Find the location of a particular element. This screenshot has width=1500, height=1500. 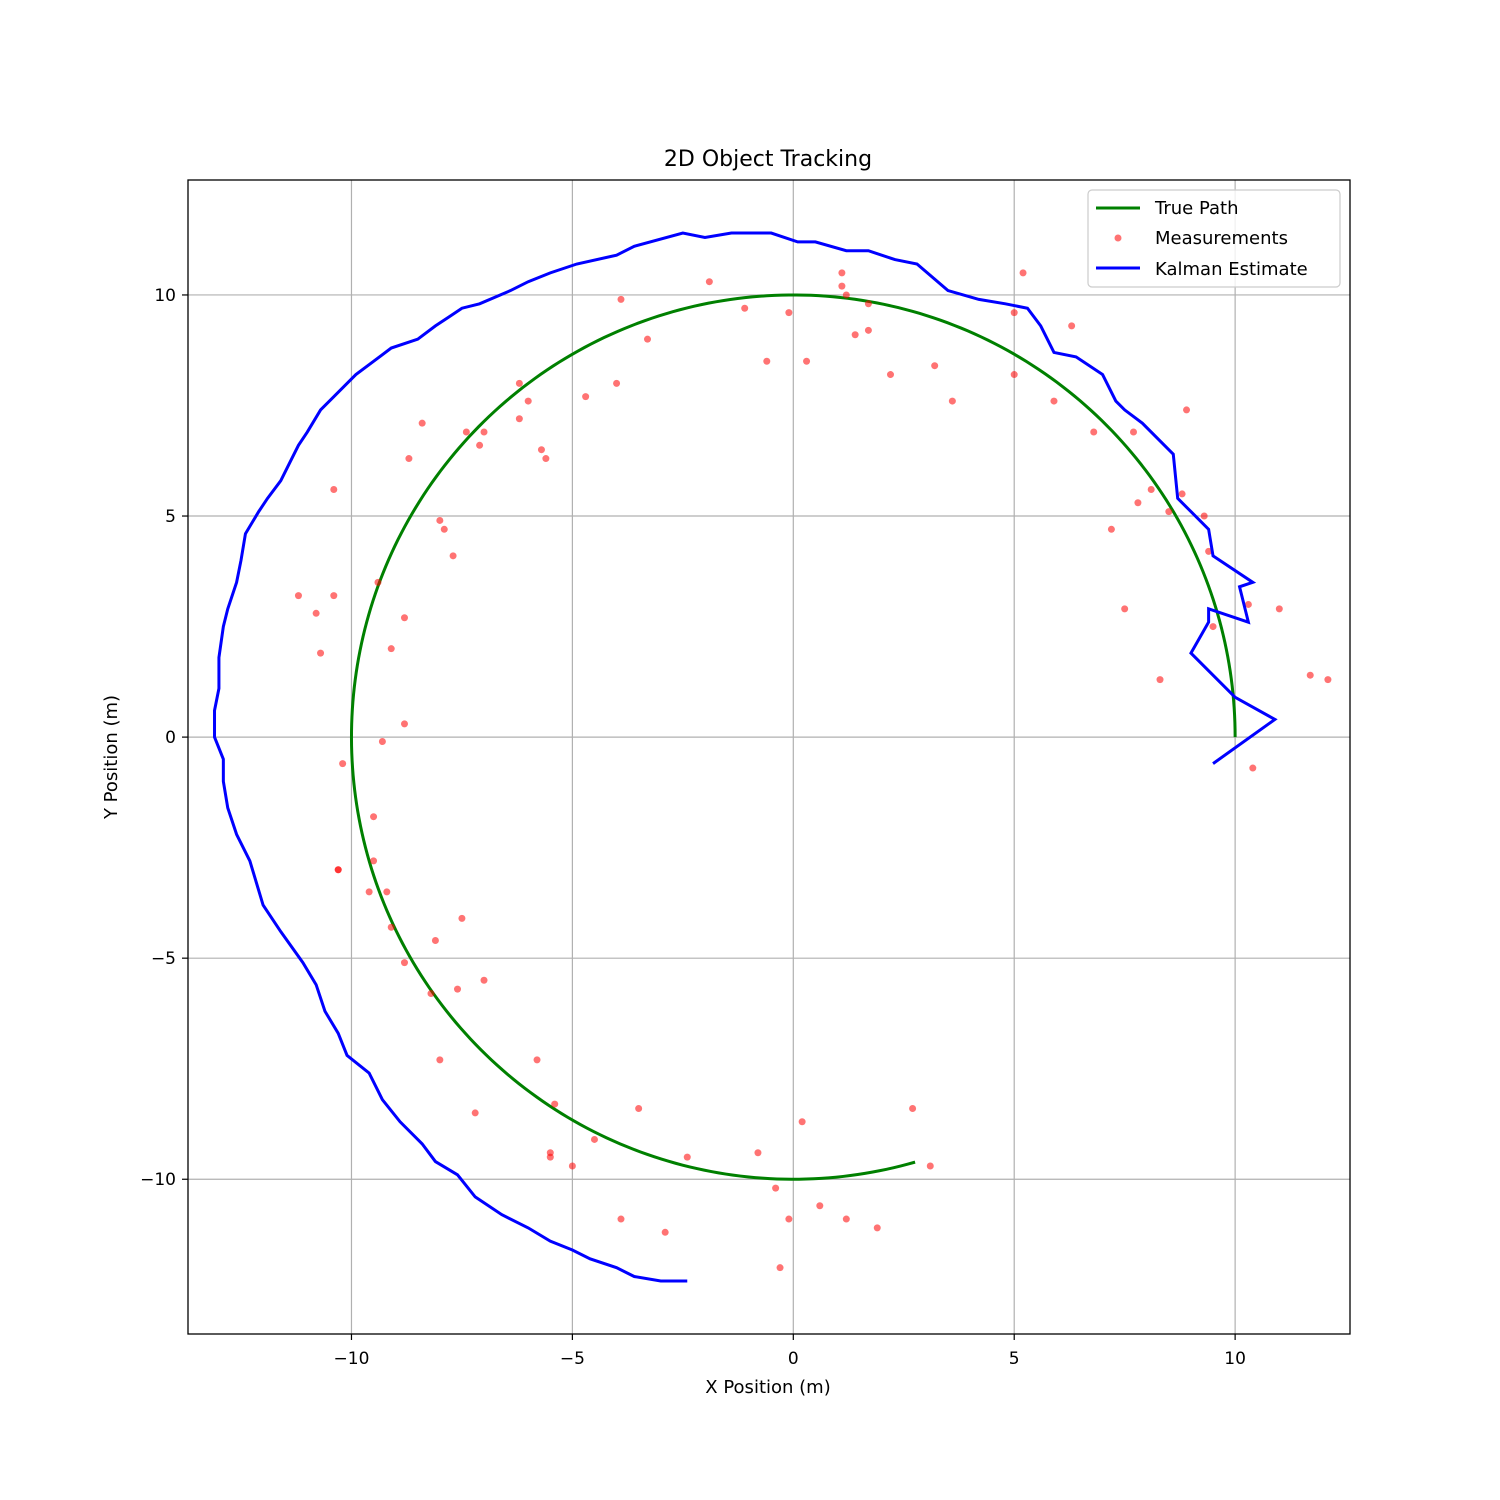

y-tick-label: 5 is located at coordinates (170, 517).